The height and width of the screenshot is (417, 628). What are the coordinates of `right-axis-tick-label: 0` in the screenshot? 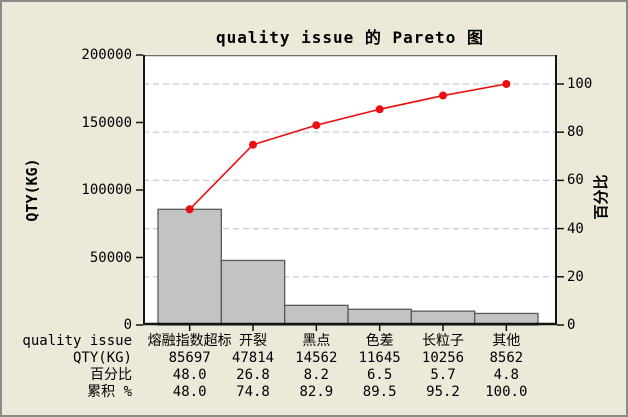 It's located at (571, 325).